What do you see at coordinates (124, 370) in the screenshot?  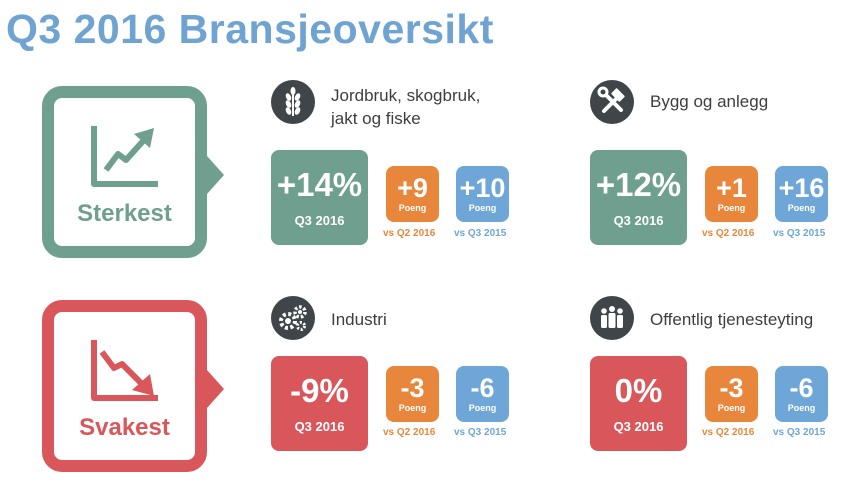 I see `trend-down-icon` at bounding box center [124, 370].